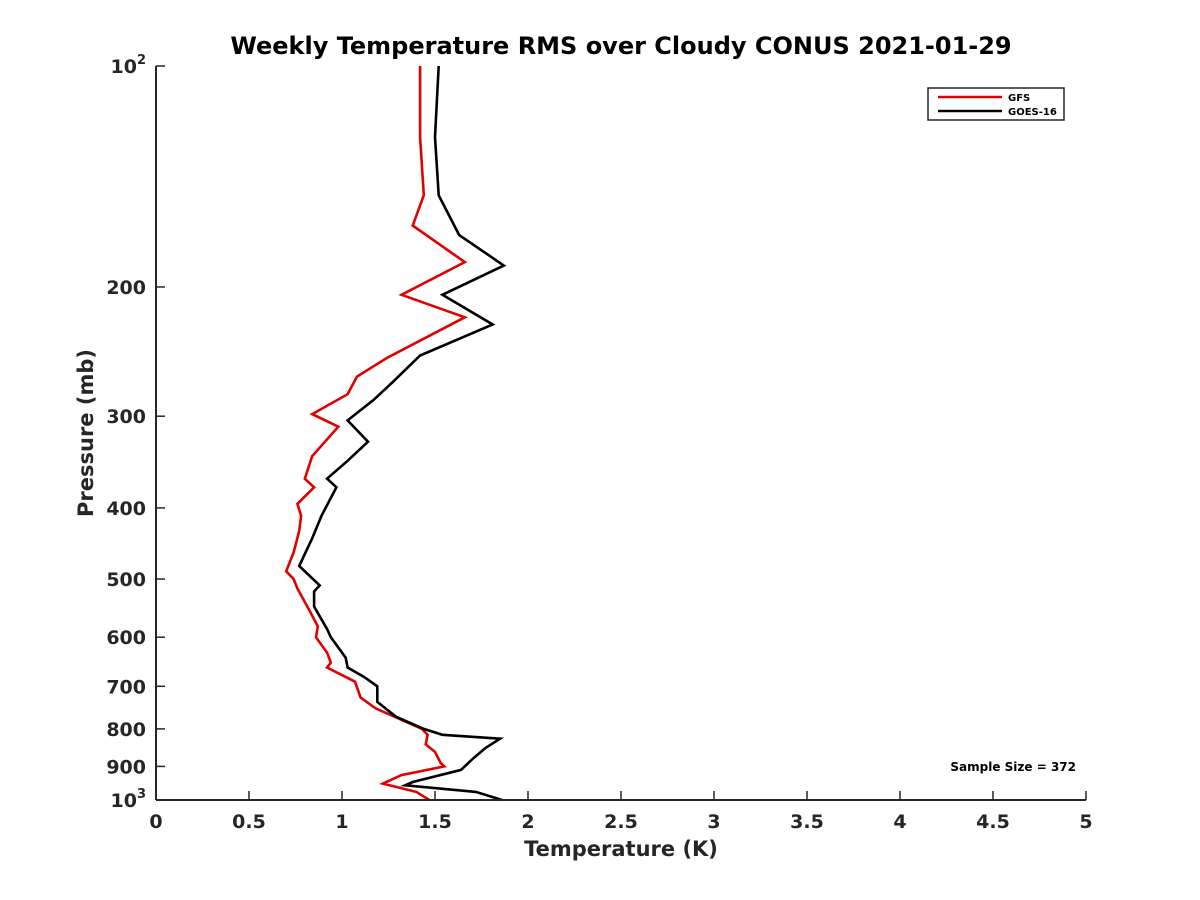 This screenshot has width=1200, height=900. I want to click on x-ticks: 0 0.5 1 1.5 2 2.5 3 3.5 4 4.5 5, so click(621, 812).